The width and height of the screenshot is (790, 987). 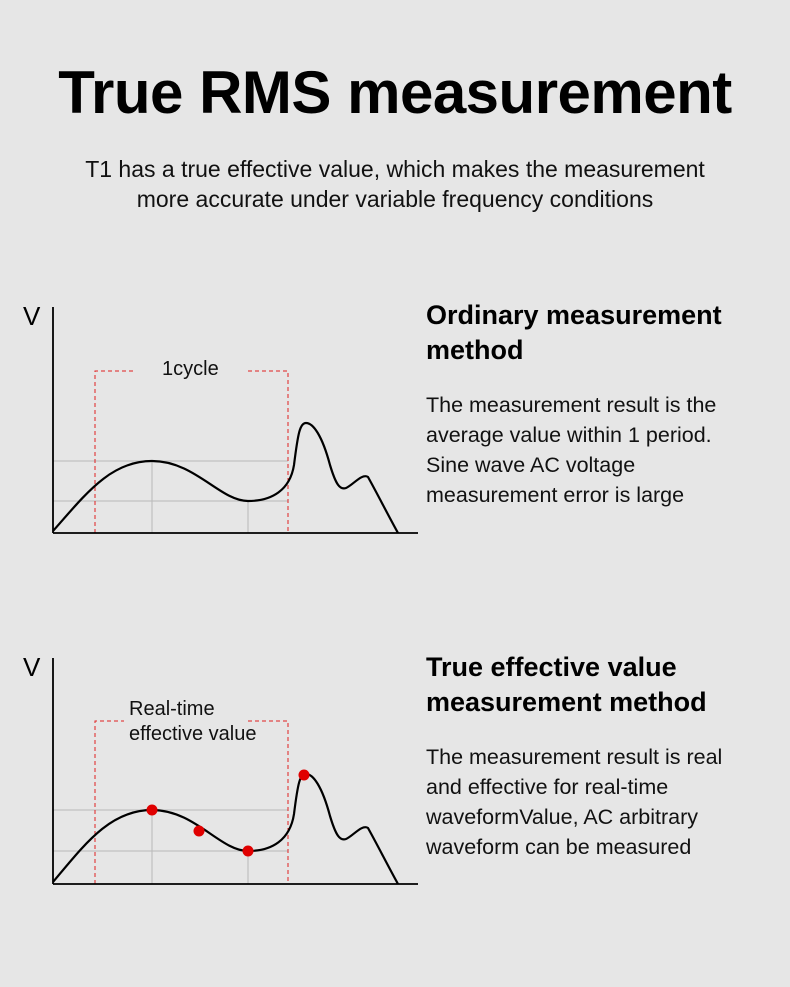 What do you see at coordinates (603, 685) in the screenshot?
I see `true-rms-method-title: True effective value measurement method` at bounding box center [603, 685].